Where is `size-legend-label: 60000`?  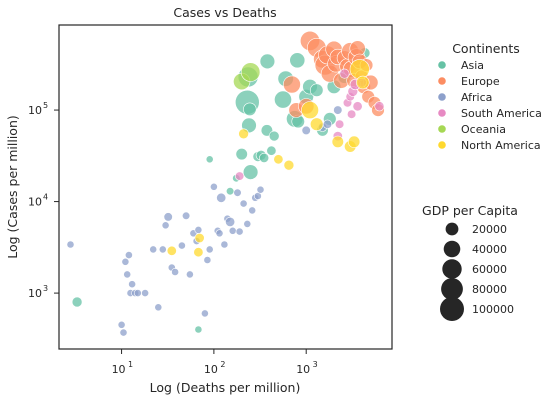
size-legend-label: 60000 is located at coordinates (489, 269).